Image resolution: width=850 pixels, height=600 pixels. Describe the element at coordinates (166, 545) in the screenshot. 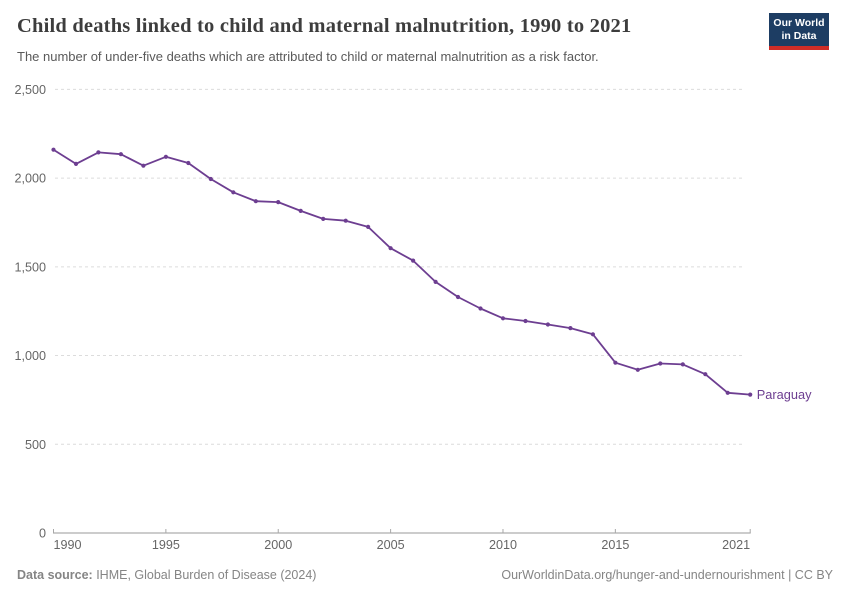

I see `svg-text: 1995` at that location.